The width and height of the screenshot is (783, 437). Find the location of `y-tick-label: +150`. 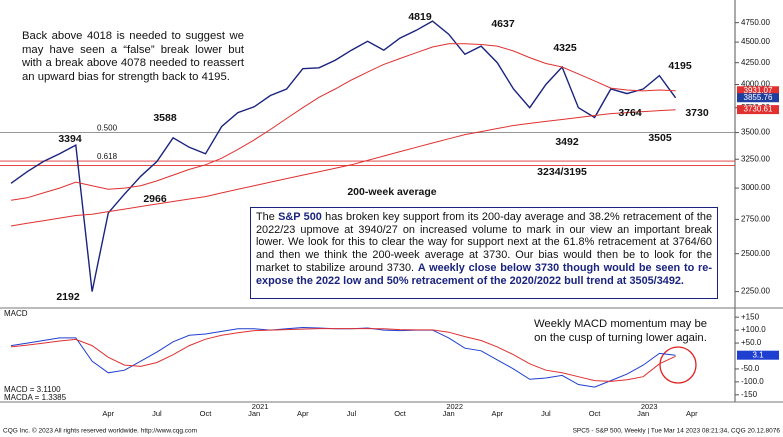

y-tick-label: +150 is located at coordinates (750, 316).